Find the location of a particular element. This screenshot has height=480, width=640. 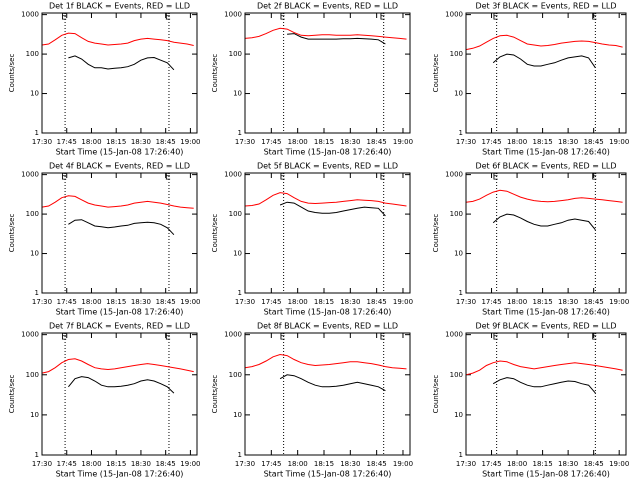

chart-title: Det 9f BLACK = Events, RED = LLD is located at coordinates (545, 326).